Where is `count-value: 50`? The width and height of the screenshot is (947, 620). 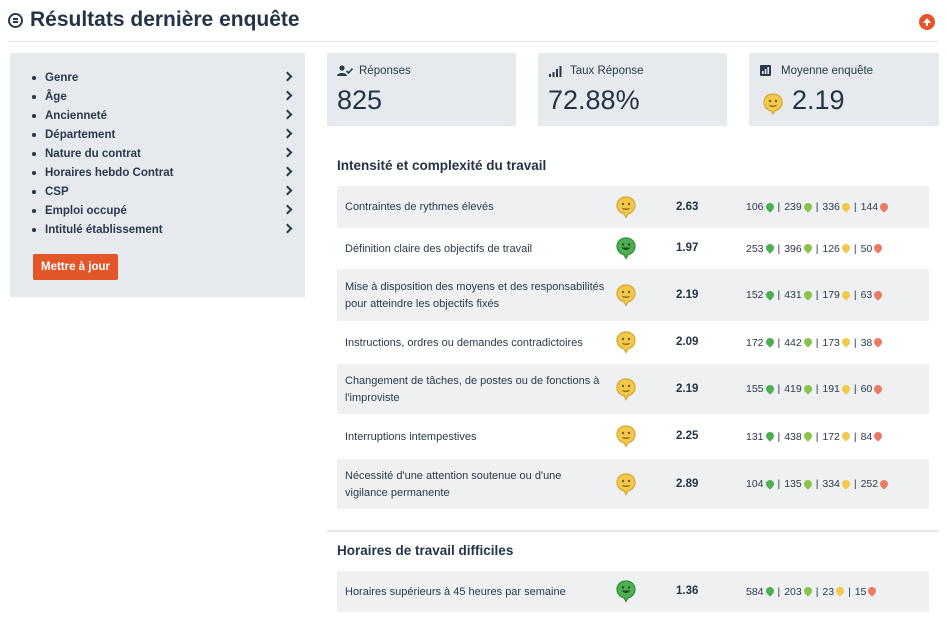 count-value: 50 is located at coordinates (866, 248).